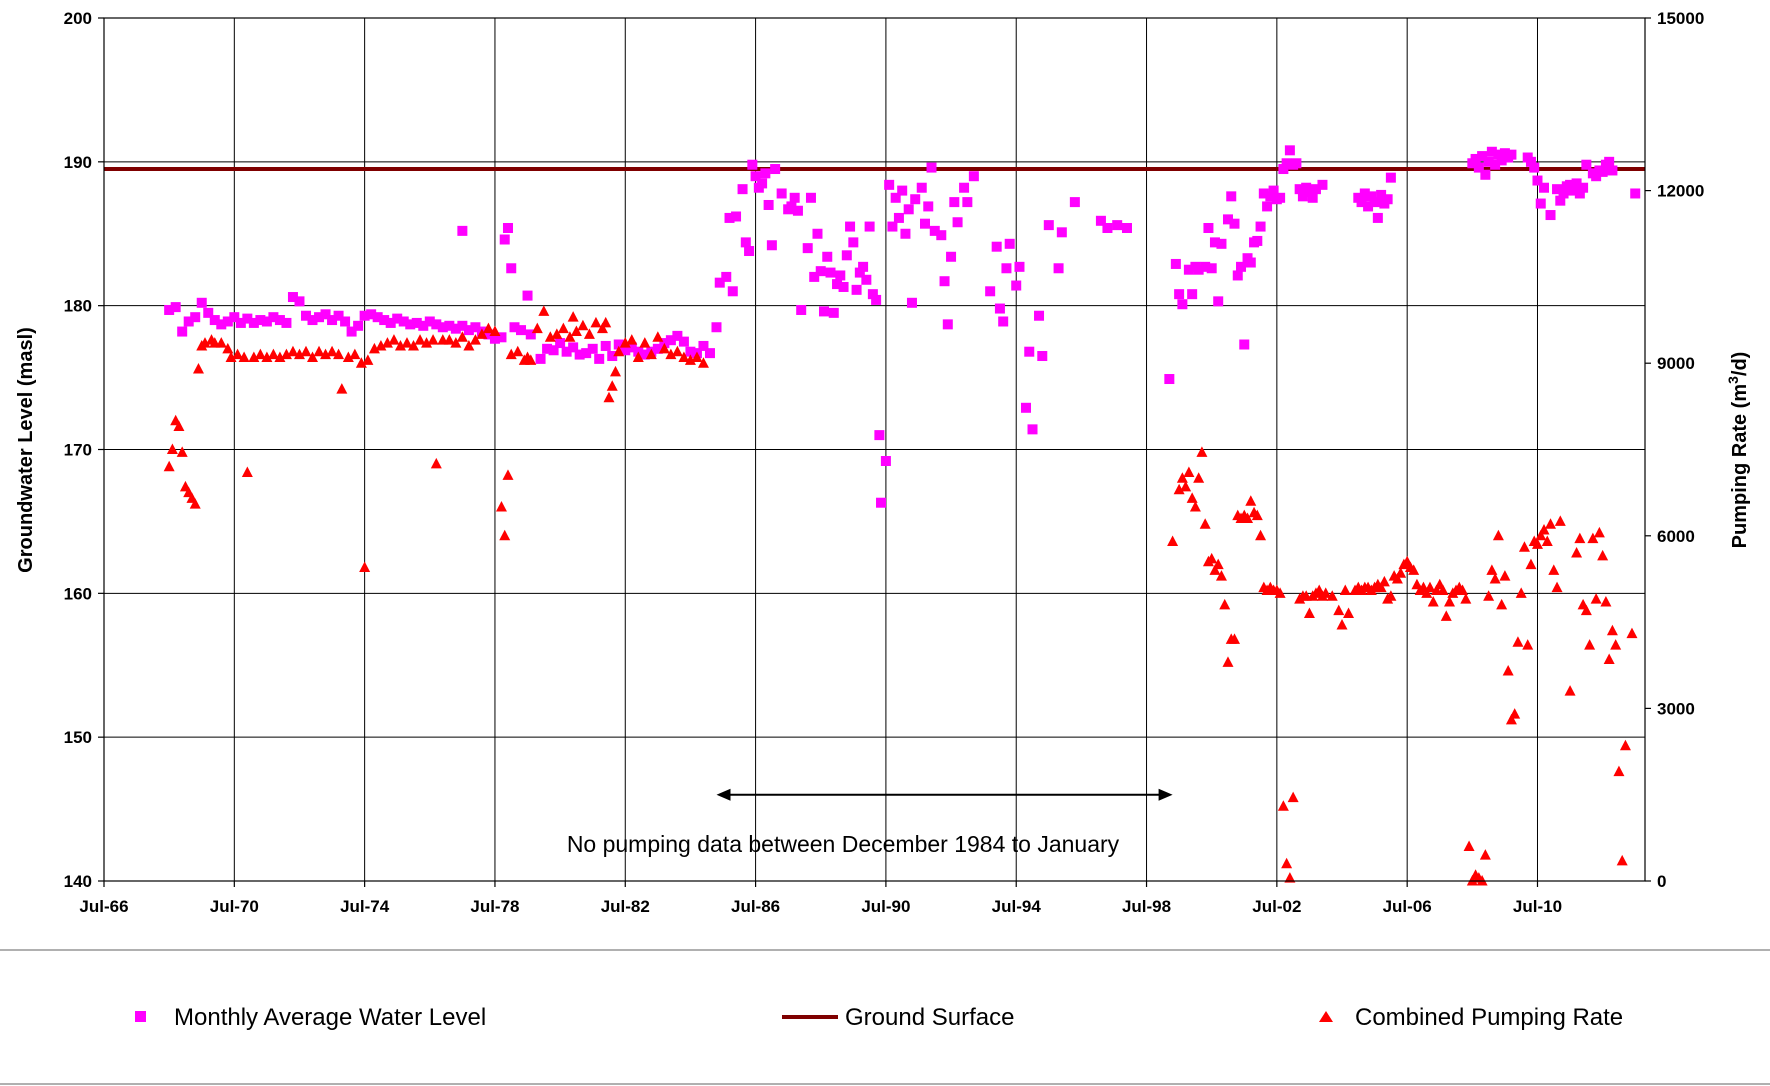 This screenshot has width=1770, height=1086. I want to click on legend-item-pumping-rate: Combined Pumping Rate, so click(1471, 1017).